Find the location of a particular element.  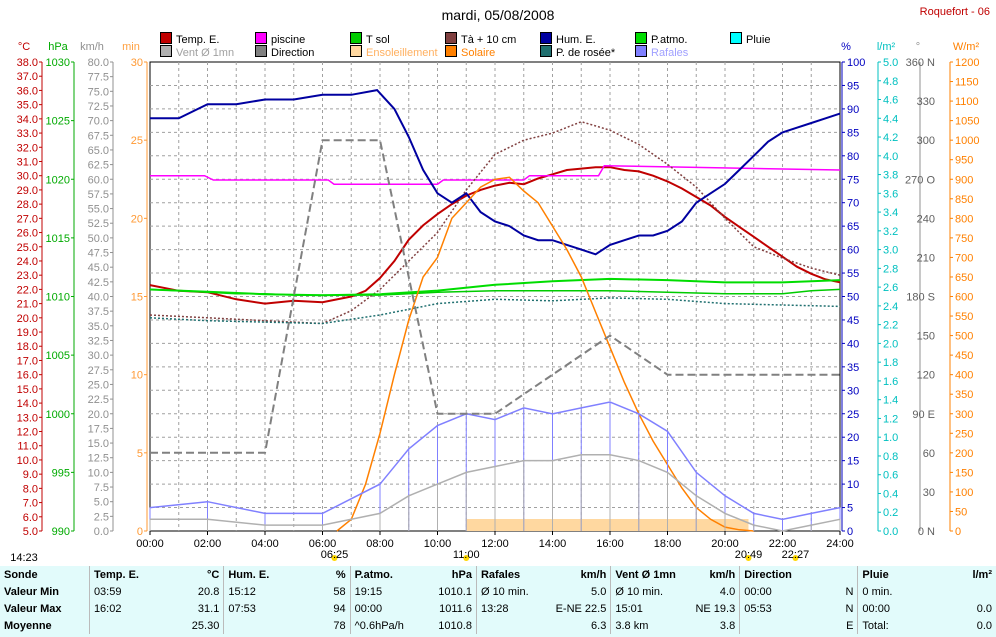

wind-axis-tick-label: 60.0 is located at coordinates (98, 180).